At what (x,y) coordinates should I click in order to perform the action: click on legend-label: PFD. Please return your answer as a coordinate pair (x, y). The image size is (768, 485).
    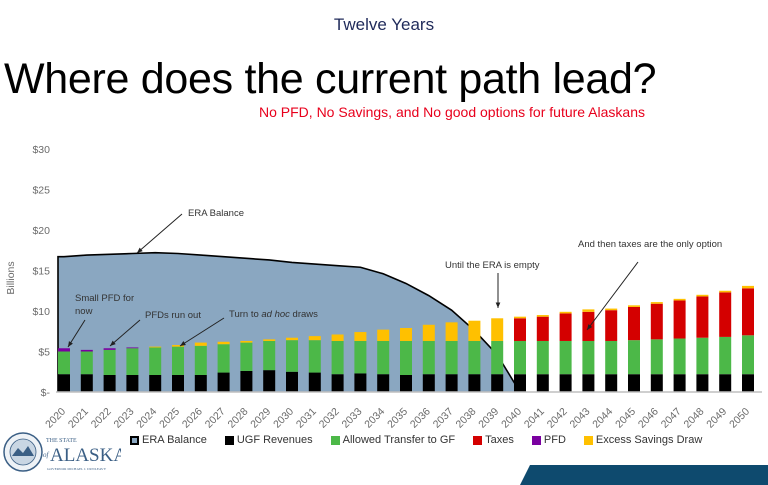
    Looking at the image, I should click on (554, 440).